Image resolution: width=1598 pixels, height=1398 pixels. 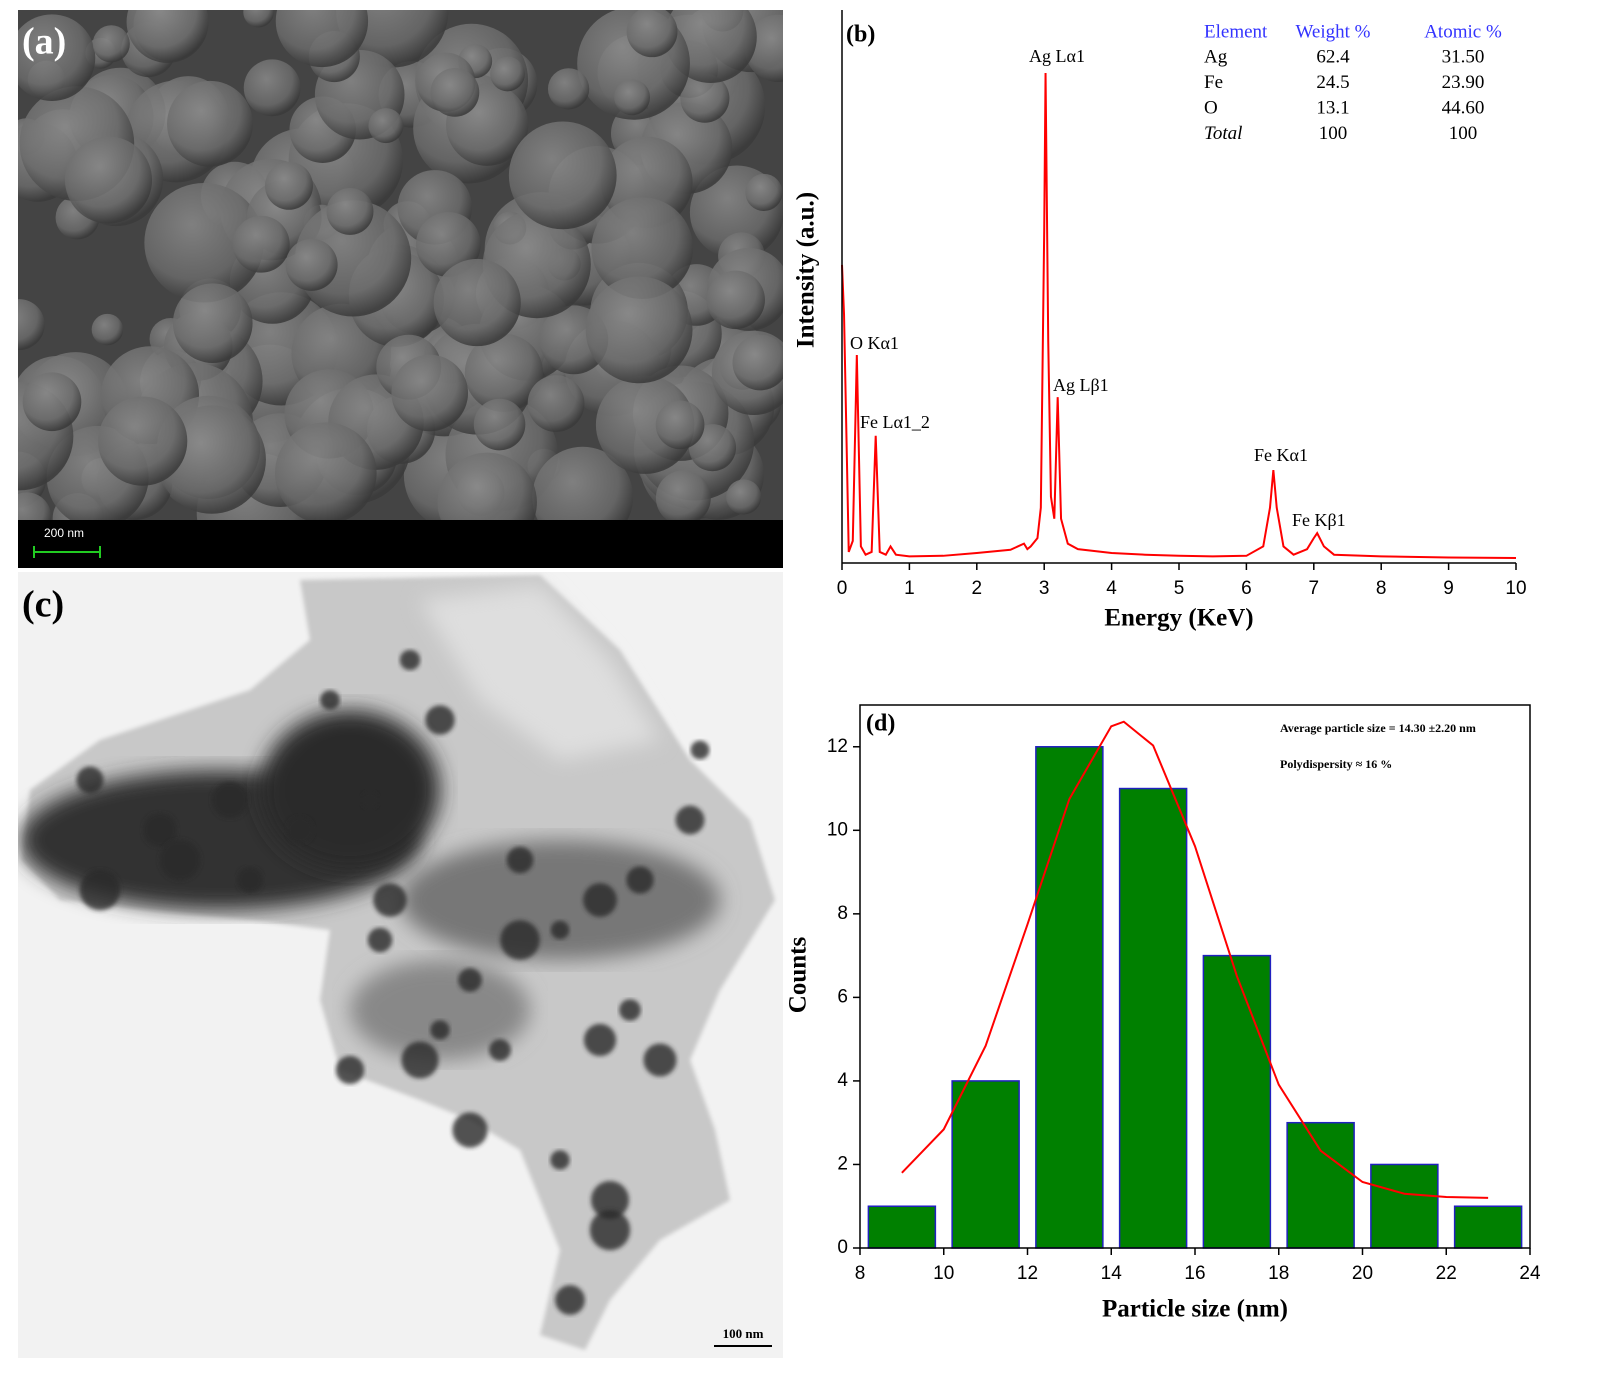 I want to click on x-tick-label: 3, so click(x=1044, y=588).